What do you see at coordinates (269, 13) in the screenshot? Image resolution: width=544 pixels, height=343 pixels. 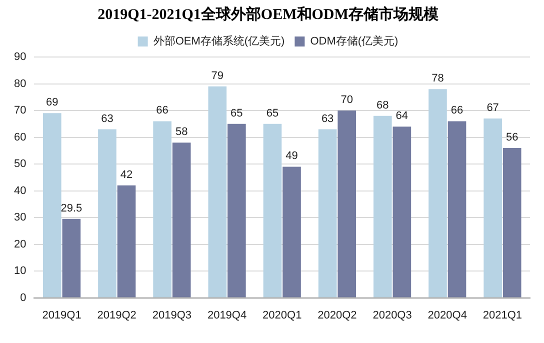 I see `chart-title: 2019Q1-2021Q1全球外部OEM和ODM存储市场规模` at bounding box center [269, 13].